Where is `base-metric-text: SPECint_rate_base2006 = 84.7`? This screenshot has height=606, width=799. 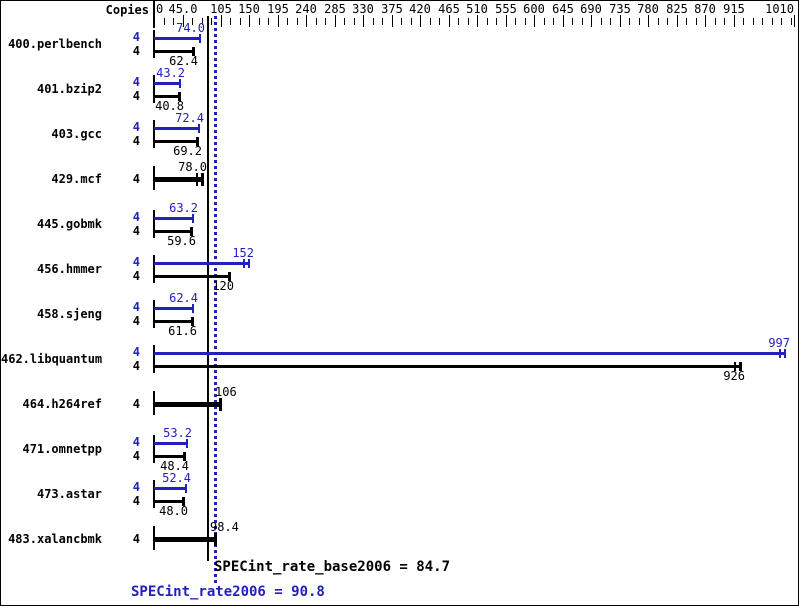
base-metric-text: SPECint_rate_base2006 = 84.7 is located at coordinates (332, 567).